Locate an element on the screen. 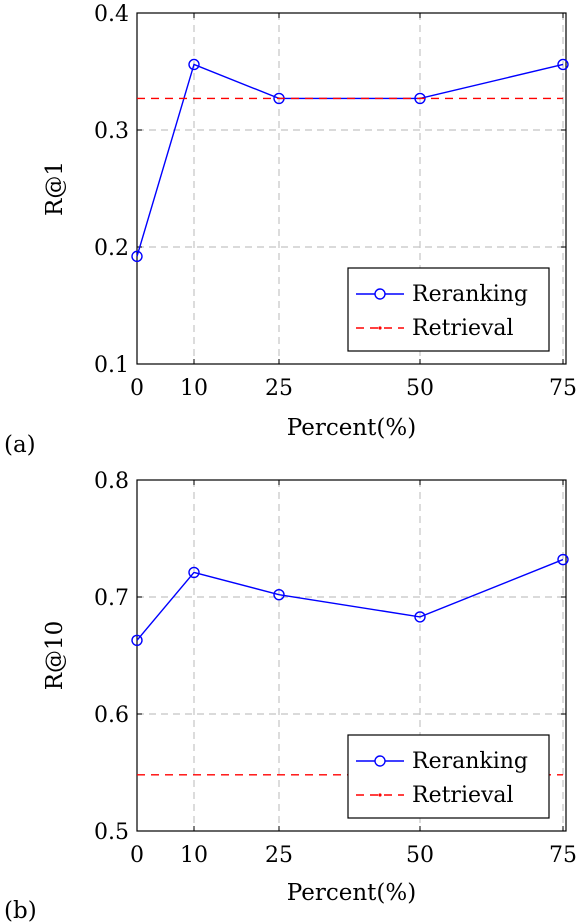  y-tick-label: 0.5 is located at coordinates (111, 832).